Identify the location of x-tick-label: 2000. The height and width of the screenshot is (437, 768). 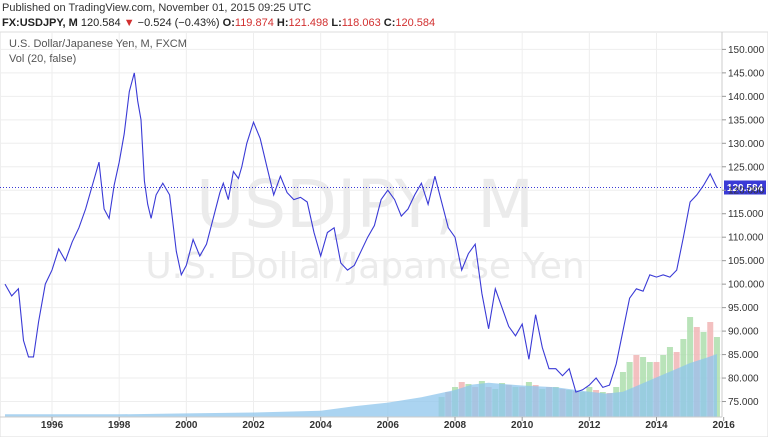
(186, 425).